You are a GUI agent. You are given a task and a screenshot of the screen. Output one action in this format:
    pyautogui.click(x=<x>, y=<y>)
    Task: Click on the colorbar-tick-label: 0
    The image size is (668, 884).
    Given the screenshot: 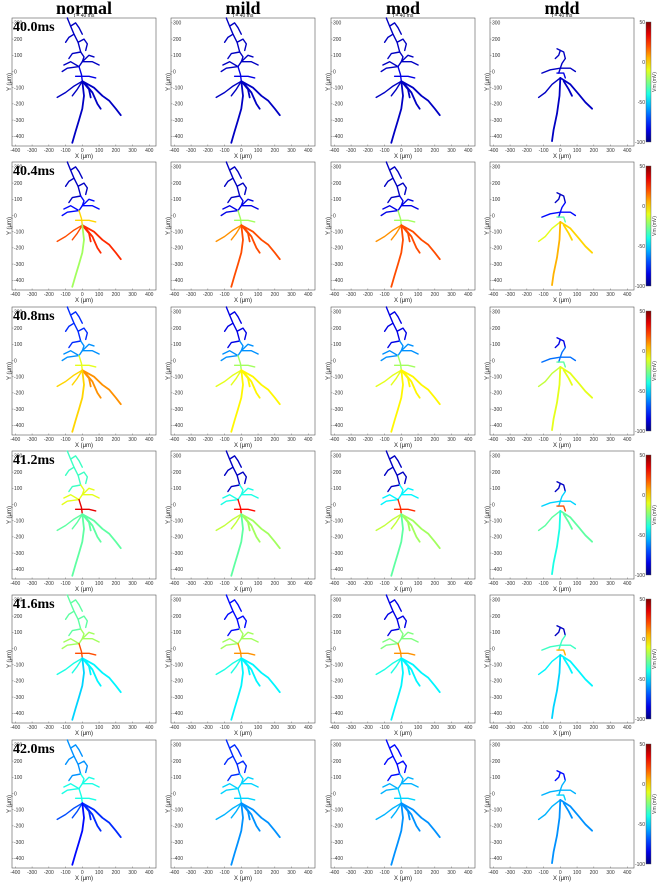 What is the action you would take?
    pyautogui.click(x=643, y=63)
    